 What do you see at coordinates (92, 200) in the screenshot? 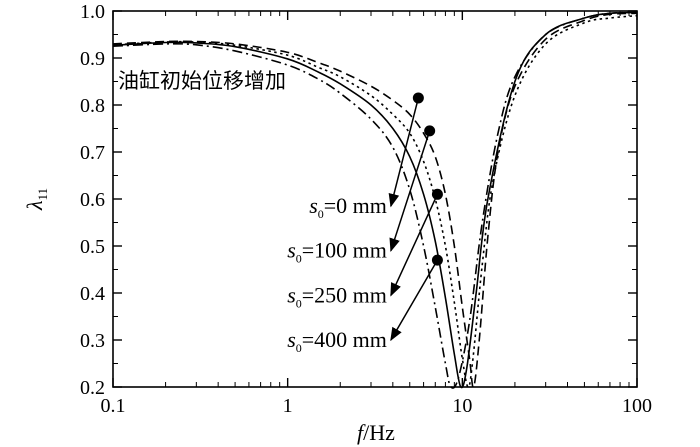
I see `y-tick-label: 0.6` at bounding box center [92, 200].